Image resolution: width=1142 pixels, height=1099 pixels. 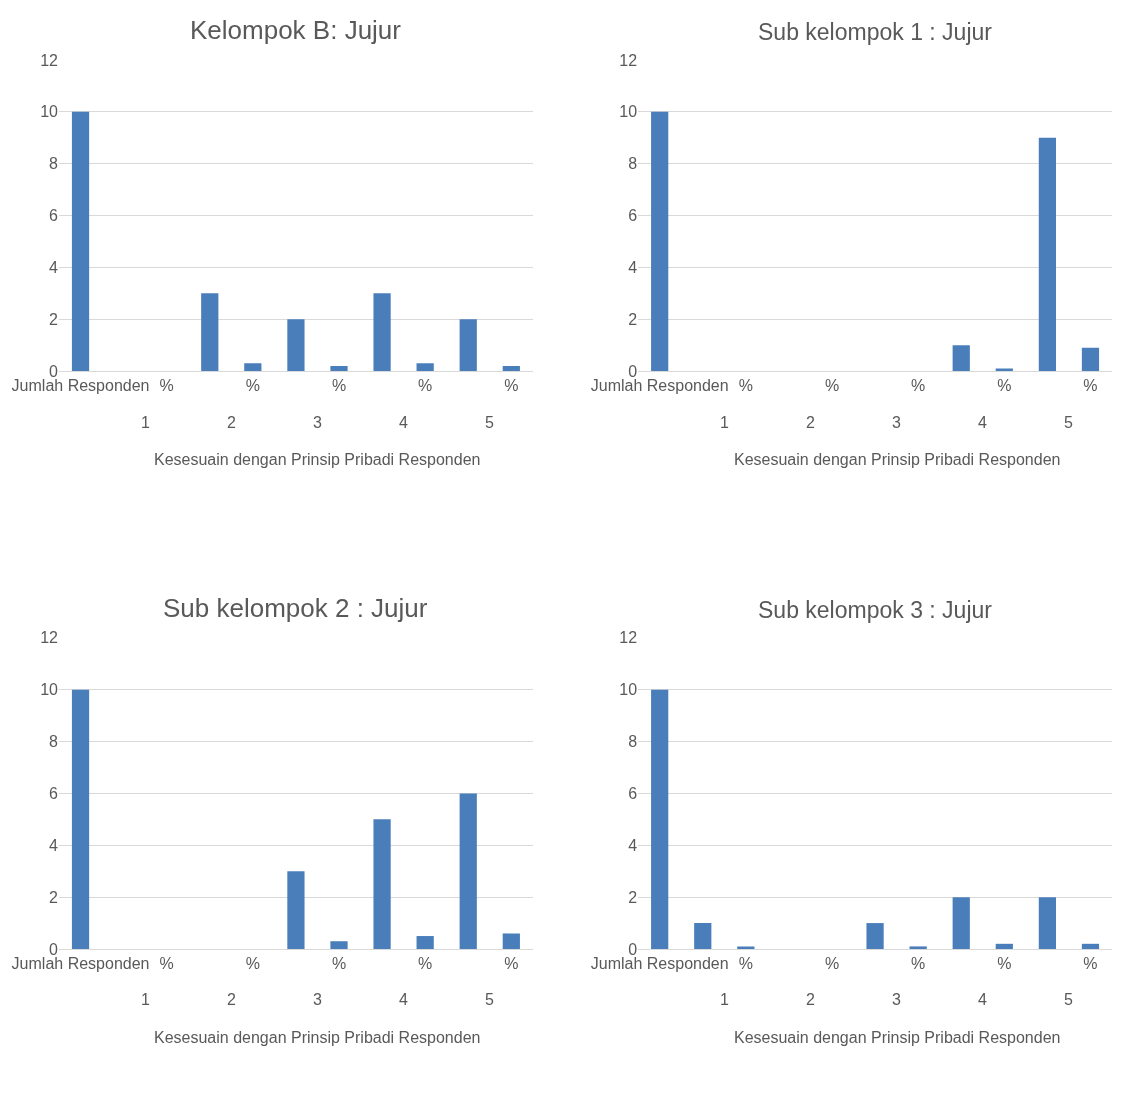 I want to click on chart-title: Sub kelompok 3 : Jujur, so click(x=875, y=610).